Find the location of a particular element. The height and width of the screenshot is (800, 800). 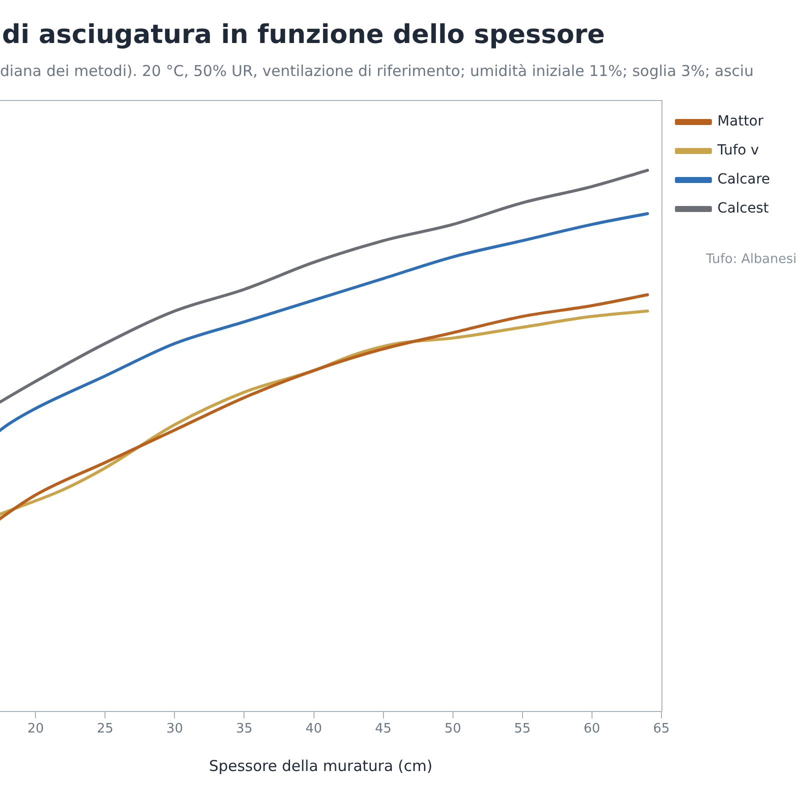

x-tick-label: 60 is located at coordinates (592, 729).